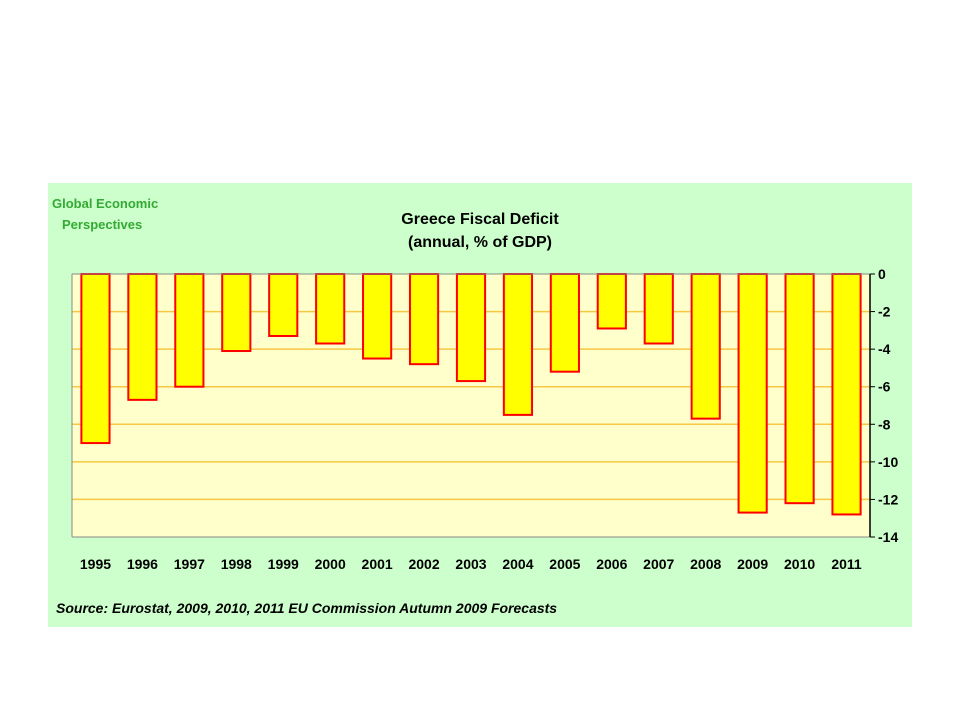  Describe the element at coordinates (752, 564) in the screenshot. I see `x-tick-label: 2009` at that location.